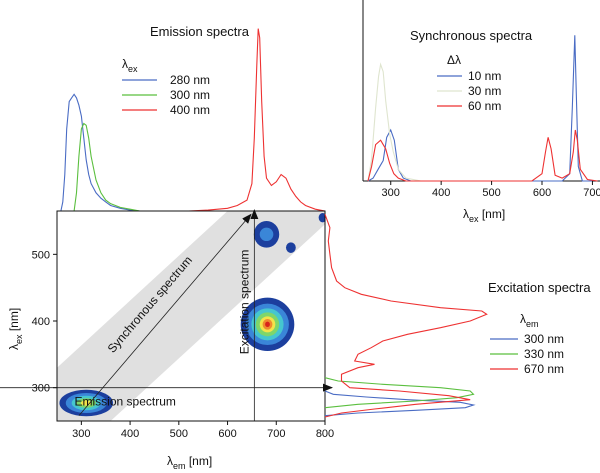 The width and height of the screenshot is (600, 473). I want to click on sync-title: Synchronous spectra, so click(471, 35).